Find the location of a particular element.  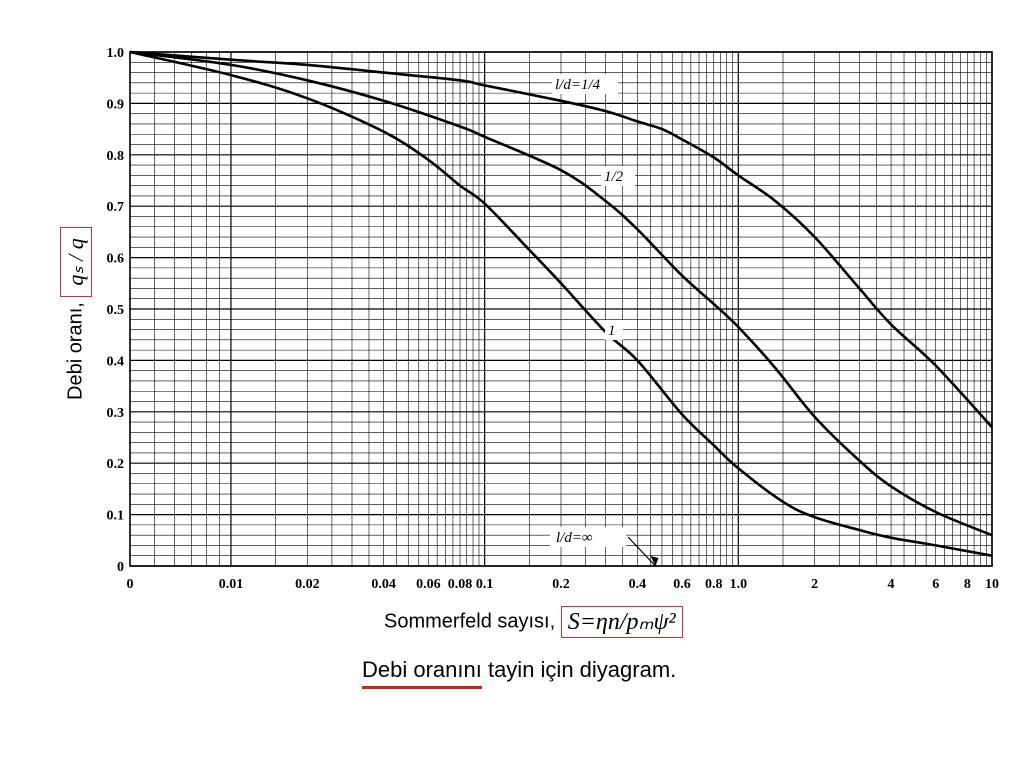

x-tick-label: 0 is located at coordinates (130, 584).